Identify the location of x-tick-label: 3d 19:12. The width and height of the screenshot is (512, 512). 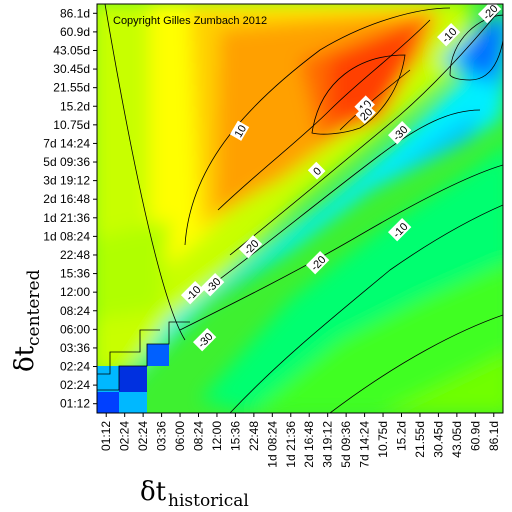
(328, 444).